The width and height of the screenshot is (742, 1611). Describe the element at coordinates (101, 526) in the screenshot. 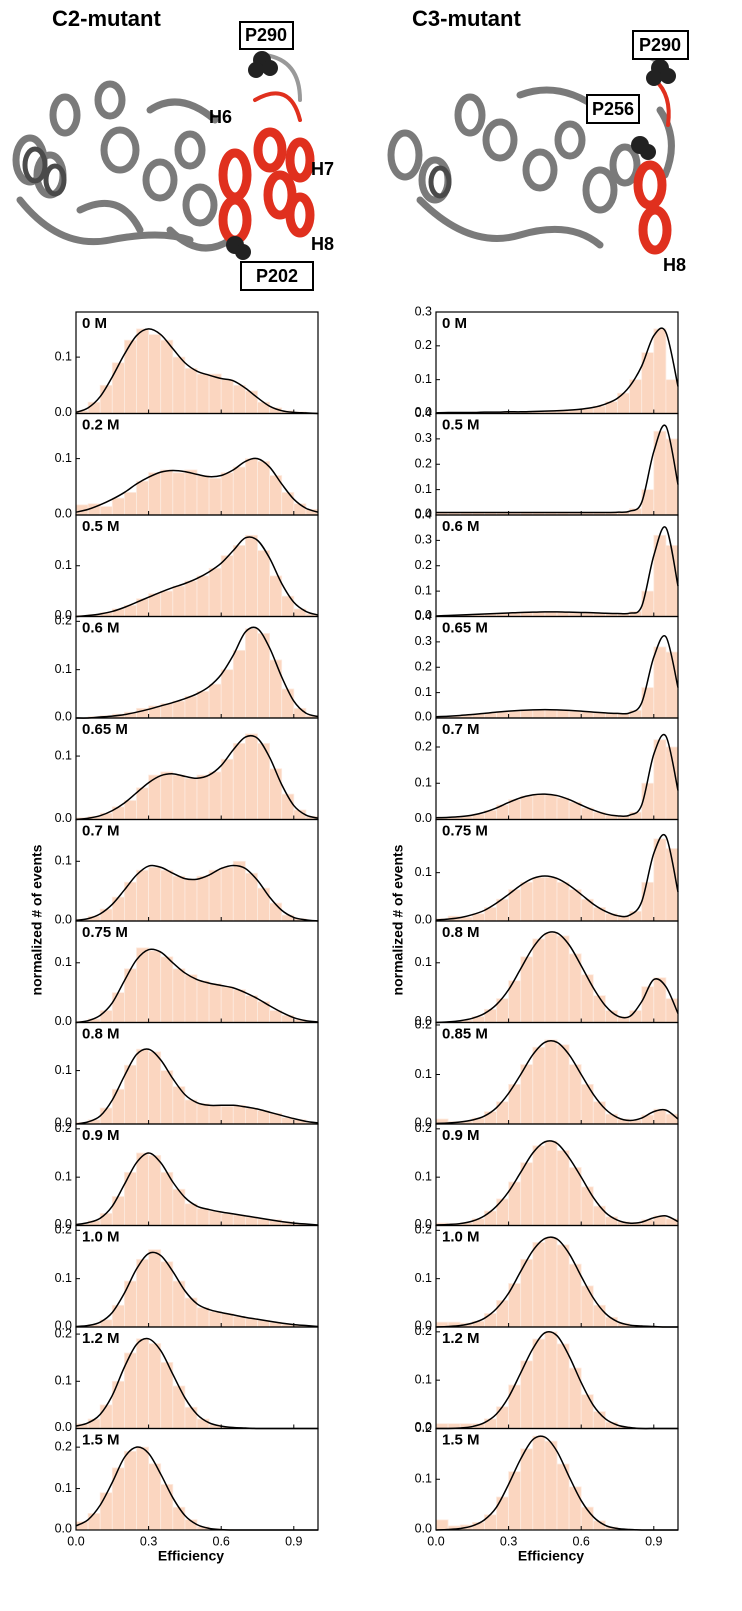

I see `panel-label: 0.5 M` at that location.